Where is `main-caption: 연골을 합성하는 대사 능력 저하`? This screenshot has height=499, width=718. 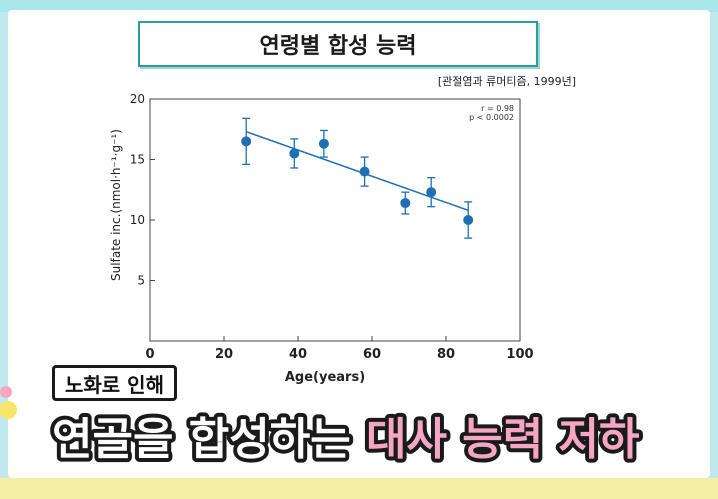 main-caption: 연골을 합성하는 대사 능력 저하 is located at coordinates (346, 439).